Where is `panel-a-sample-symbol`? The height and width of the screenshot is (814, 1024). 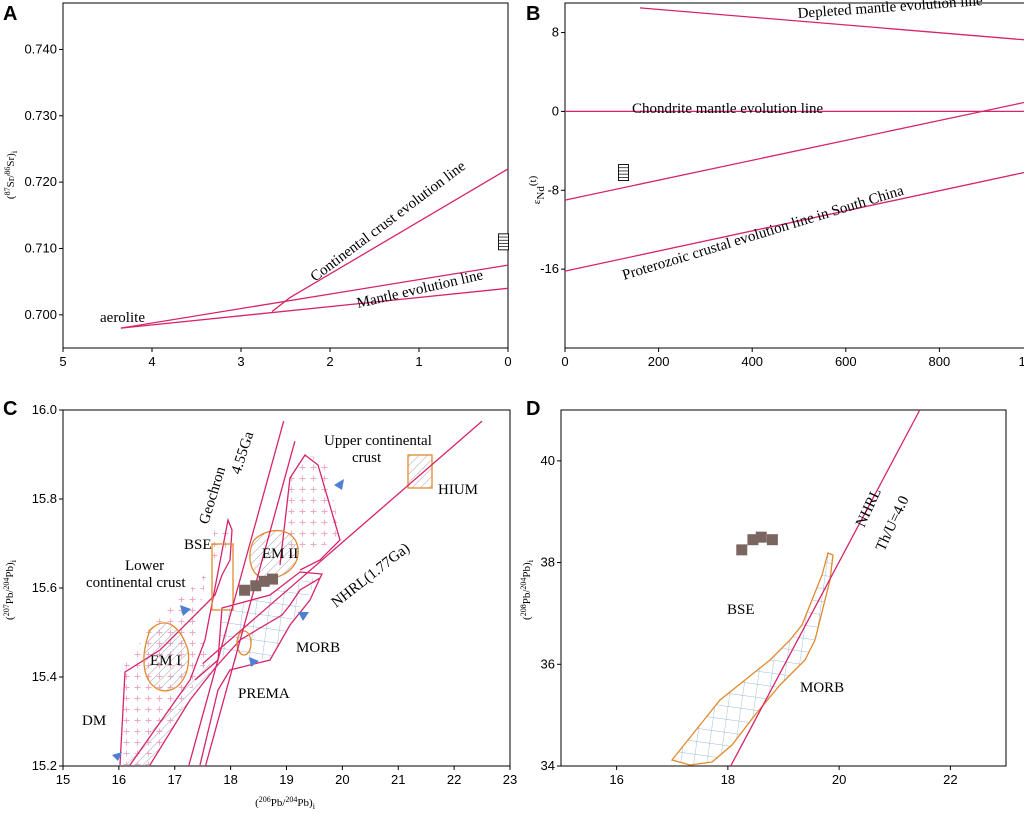 panel-a-sample-symbol is located at coordinates (503, 242).